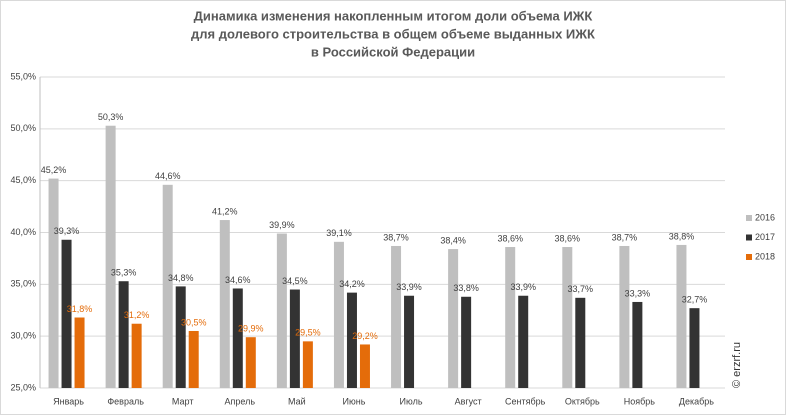 The width and height of the screenshot is (786, 415). What do you see at coordinates (640, 401) in the screenshot?
I see `x-tick-label: Ноябрь` at bounding box center [640, 401].